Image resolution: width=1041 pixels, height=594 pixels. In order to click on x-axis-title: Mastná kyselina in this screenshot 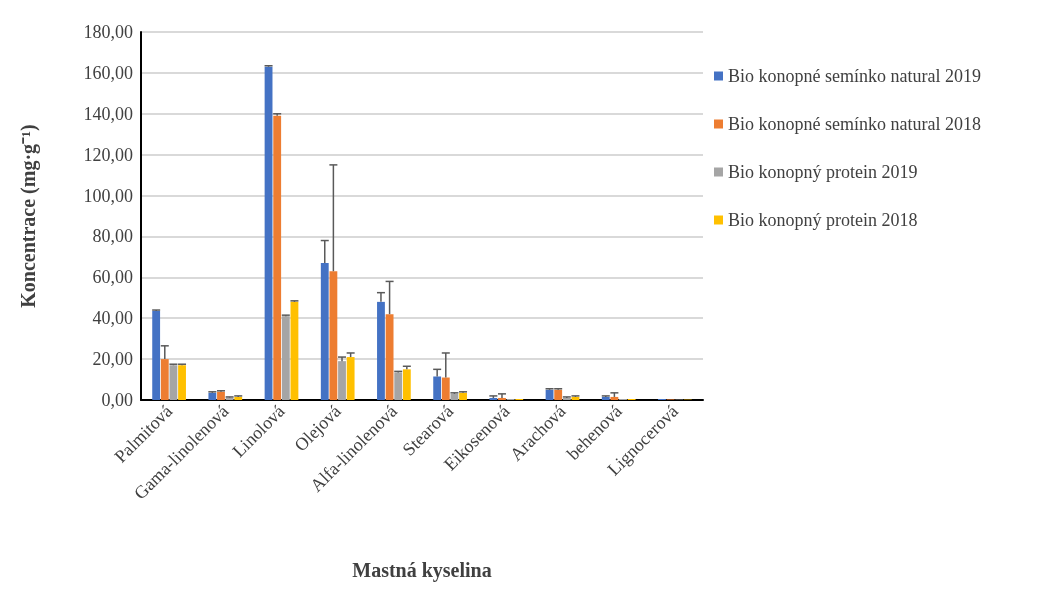, I will do `click(422, 570)`.